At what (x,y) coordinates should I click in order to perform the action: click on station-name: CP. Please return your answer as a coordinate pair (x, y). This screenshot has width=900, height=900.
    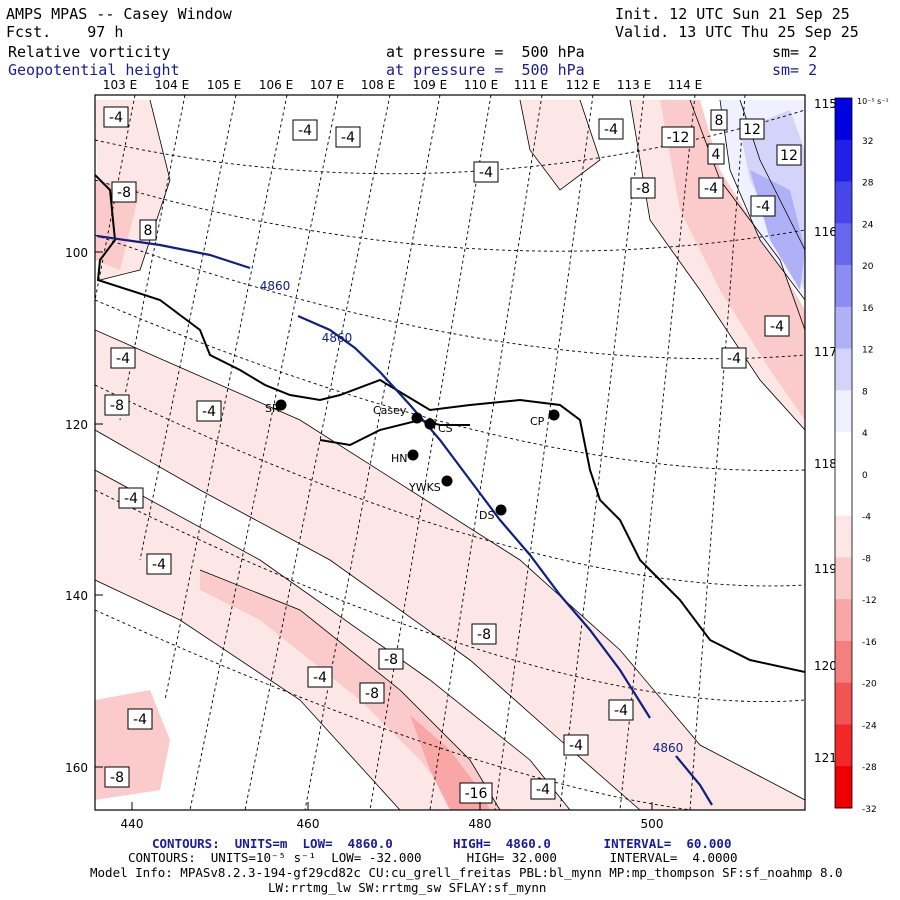
    Looking at the image, I should click on (537, 421).